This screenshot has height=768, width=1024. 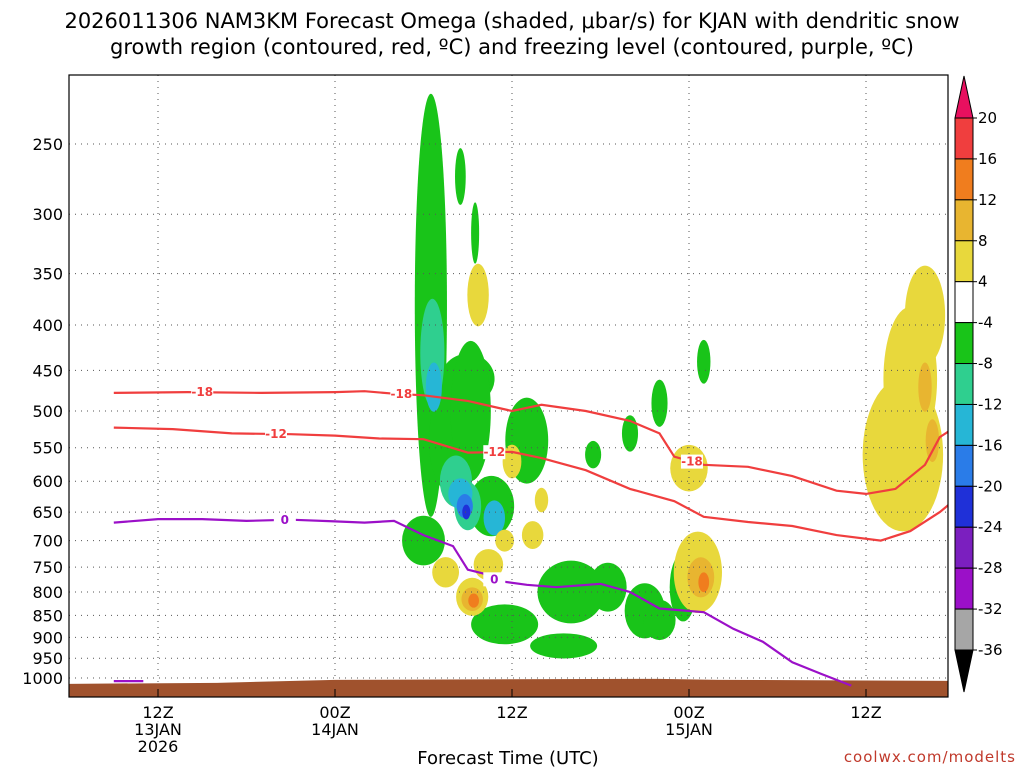 I want to click on credit-text: coolwx.com/modelts, so click(x=930, y=757).